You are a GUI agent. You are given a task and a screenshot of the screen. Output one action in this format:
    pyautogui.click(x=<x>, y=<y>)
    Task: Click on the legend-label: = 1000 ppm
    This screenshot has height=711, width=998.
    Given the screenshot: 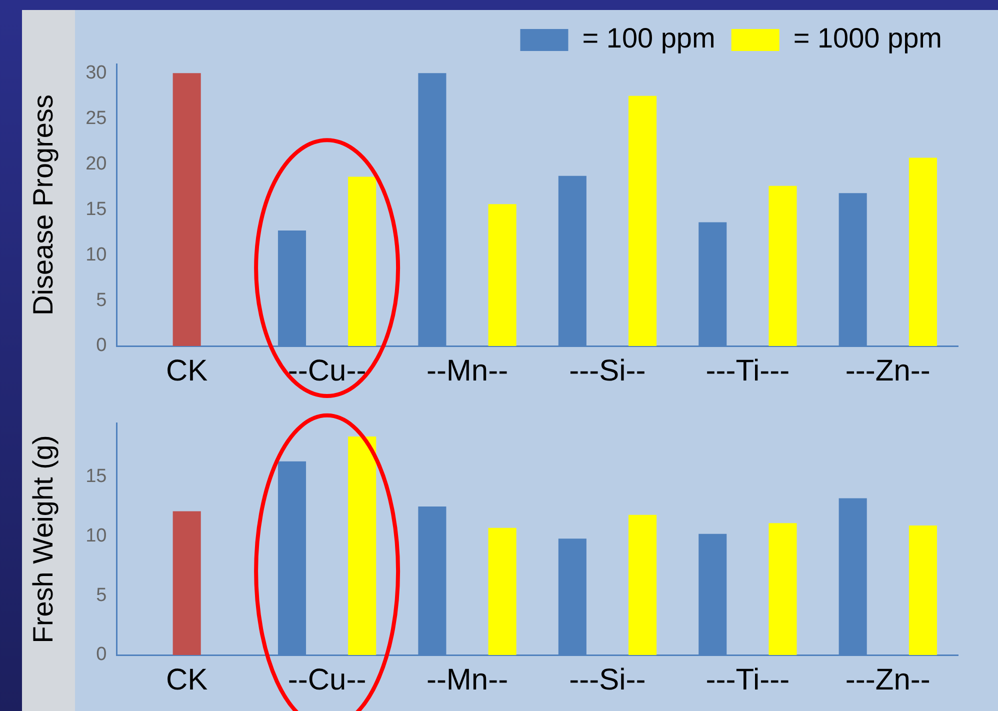 What is the action you would take?
    pyautogui.click(x=867, y=38)
    